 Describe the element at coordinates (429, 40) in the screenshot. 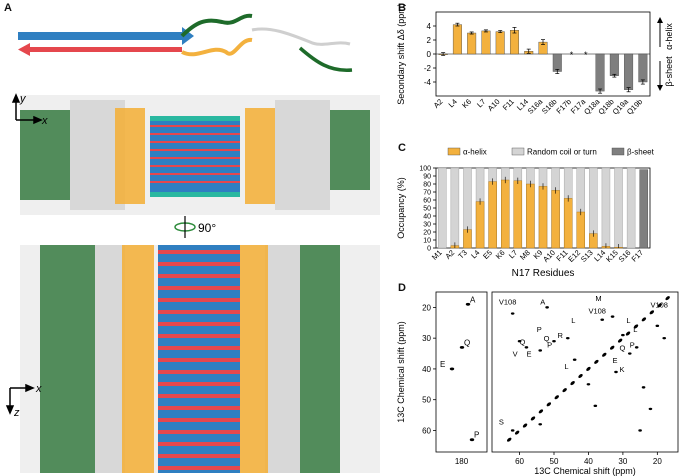

I see `y-tick-label: 2` at that location.